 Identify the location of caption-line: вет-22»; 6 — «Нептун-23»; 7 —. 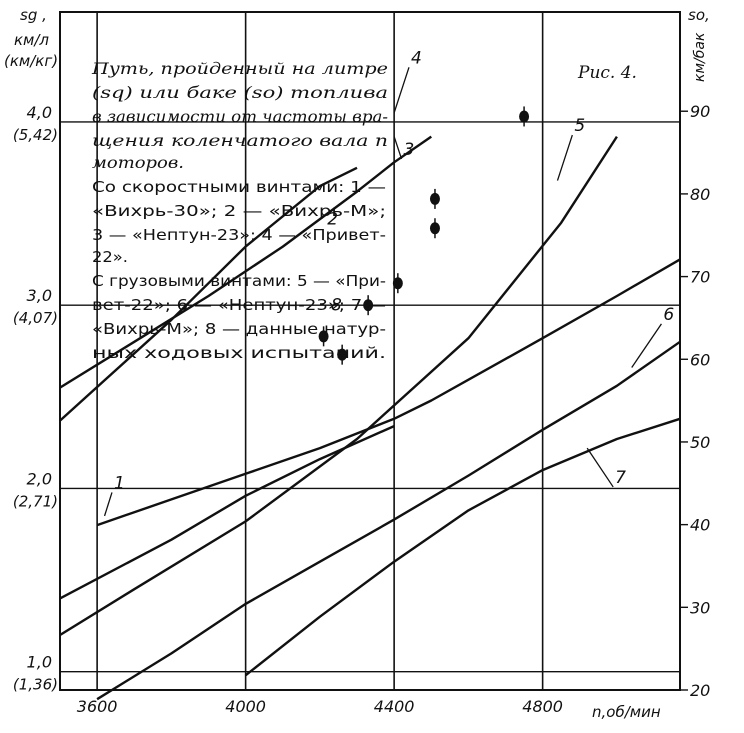
(239, 305).